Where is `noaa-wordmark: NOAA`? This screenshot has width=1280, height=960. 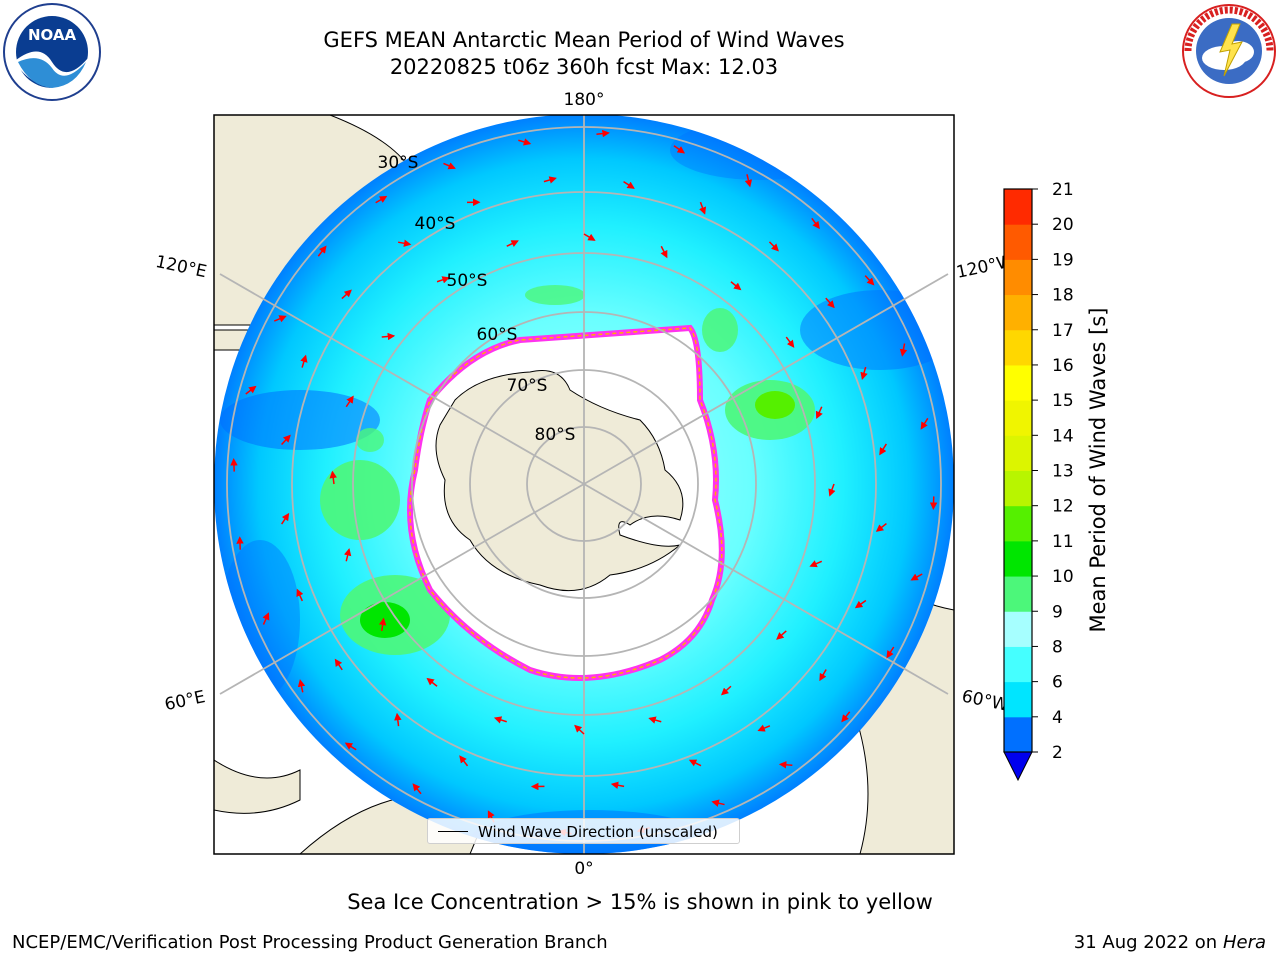 noaa-wordmark: NOAA is located at coordinates (52, 35).